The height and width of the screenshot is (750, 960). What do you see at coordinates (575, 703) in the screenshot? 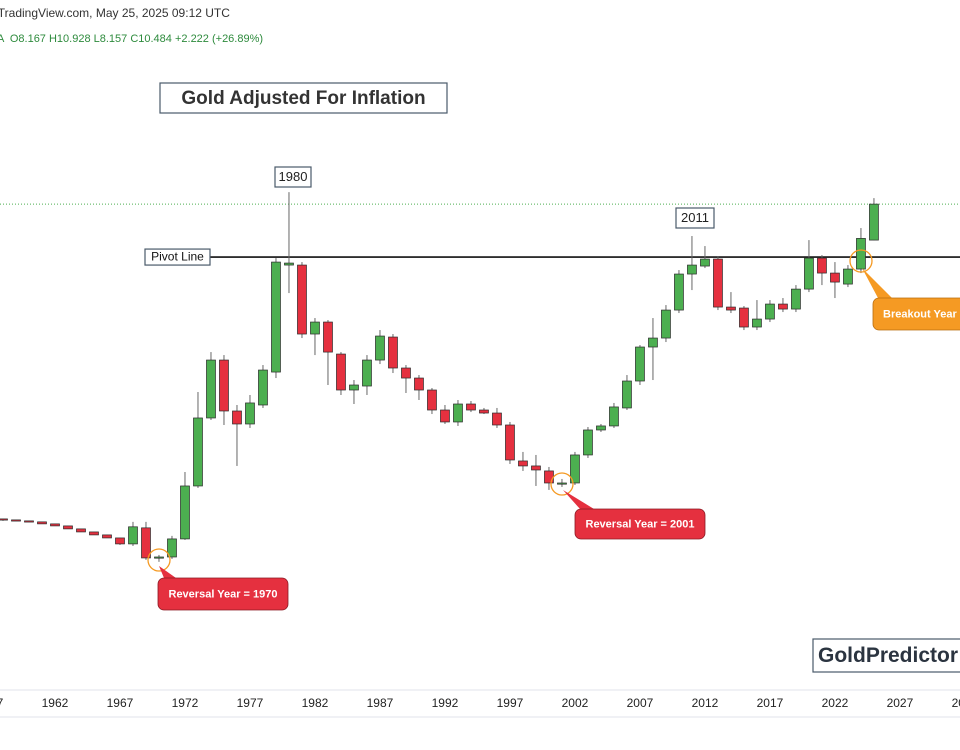
I see `x-tick-label: 2002` at bounding box center [575, 703].